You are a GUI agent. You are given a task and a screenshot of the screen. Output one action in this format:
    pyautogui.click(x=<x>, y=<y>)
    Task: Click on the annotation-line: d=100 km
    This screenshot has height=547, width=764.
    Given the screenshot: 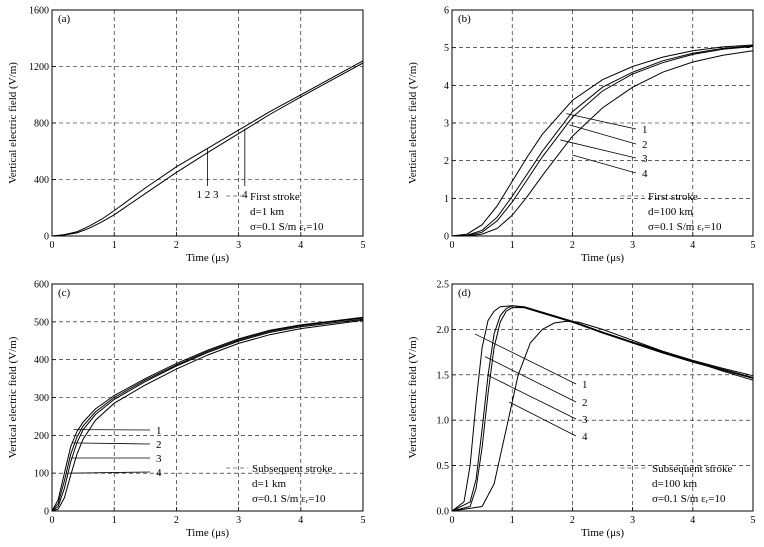 What is the action you would take?
    pyautogui.click(x=670, y=212)
    